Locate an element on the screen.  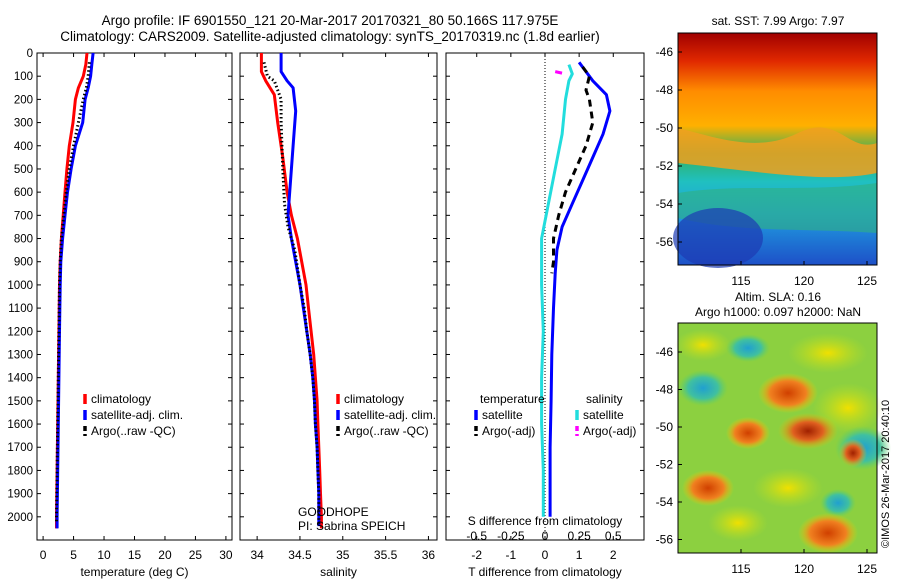
legend-temp-argo-label: Argo(-adj) is located at coordinates (508, 431).